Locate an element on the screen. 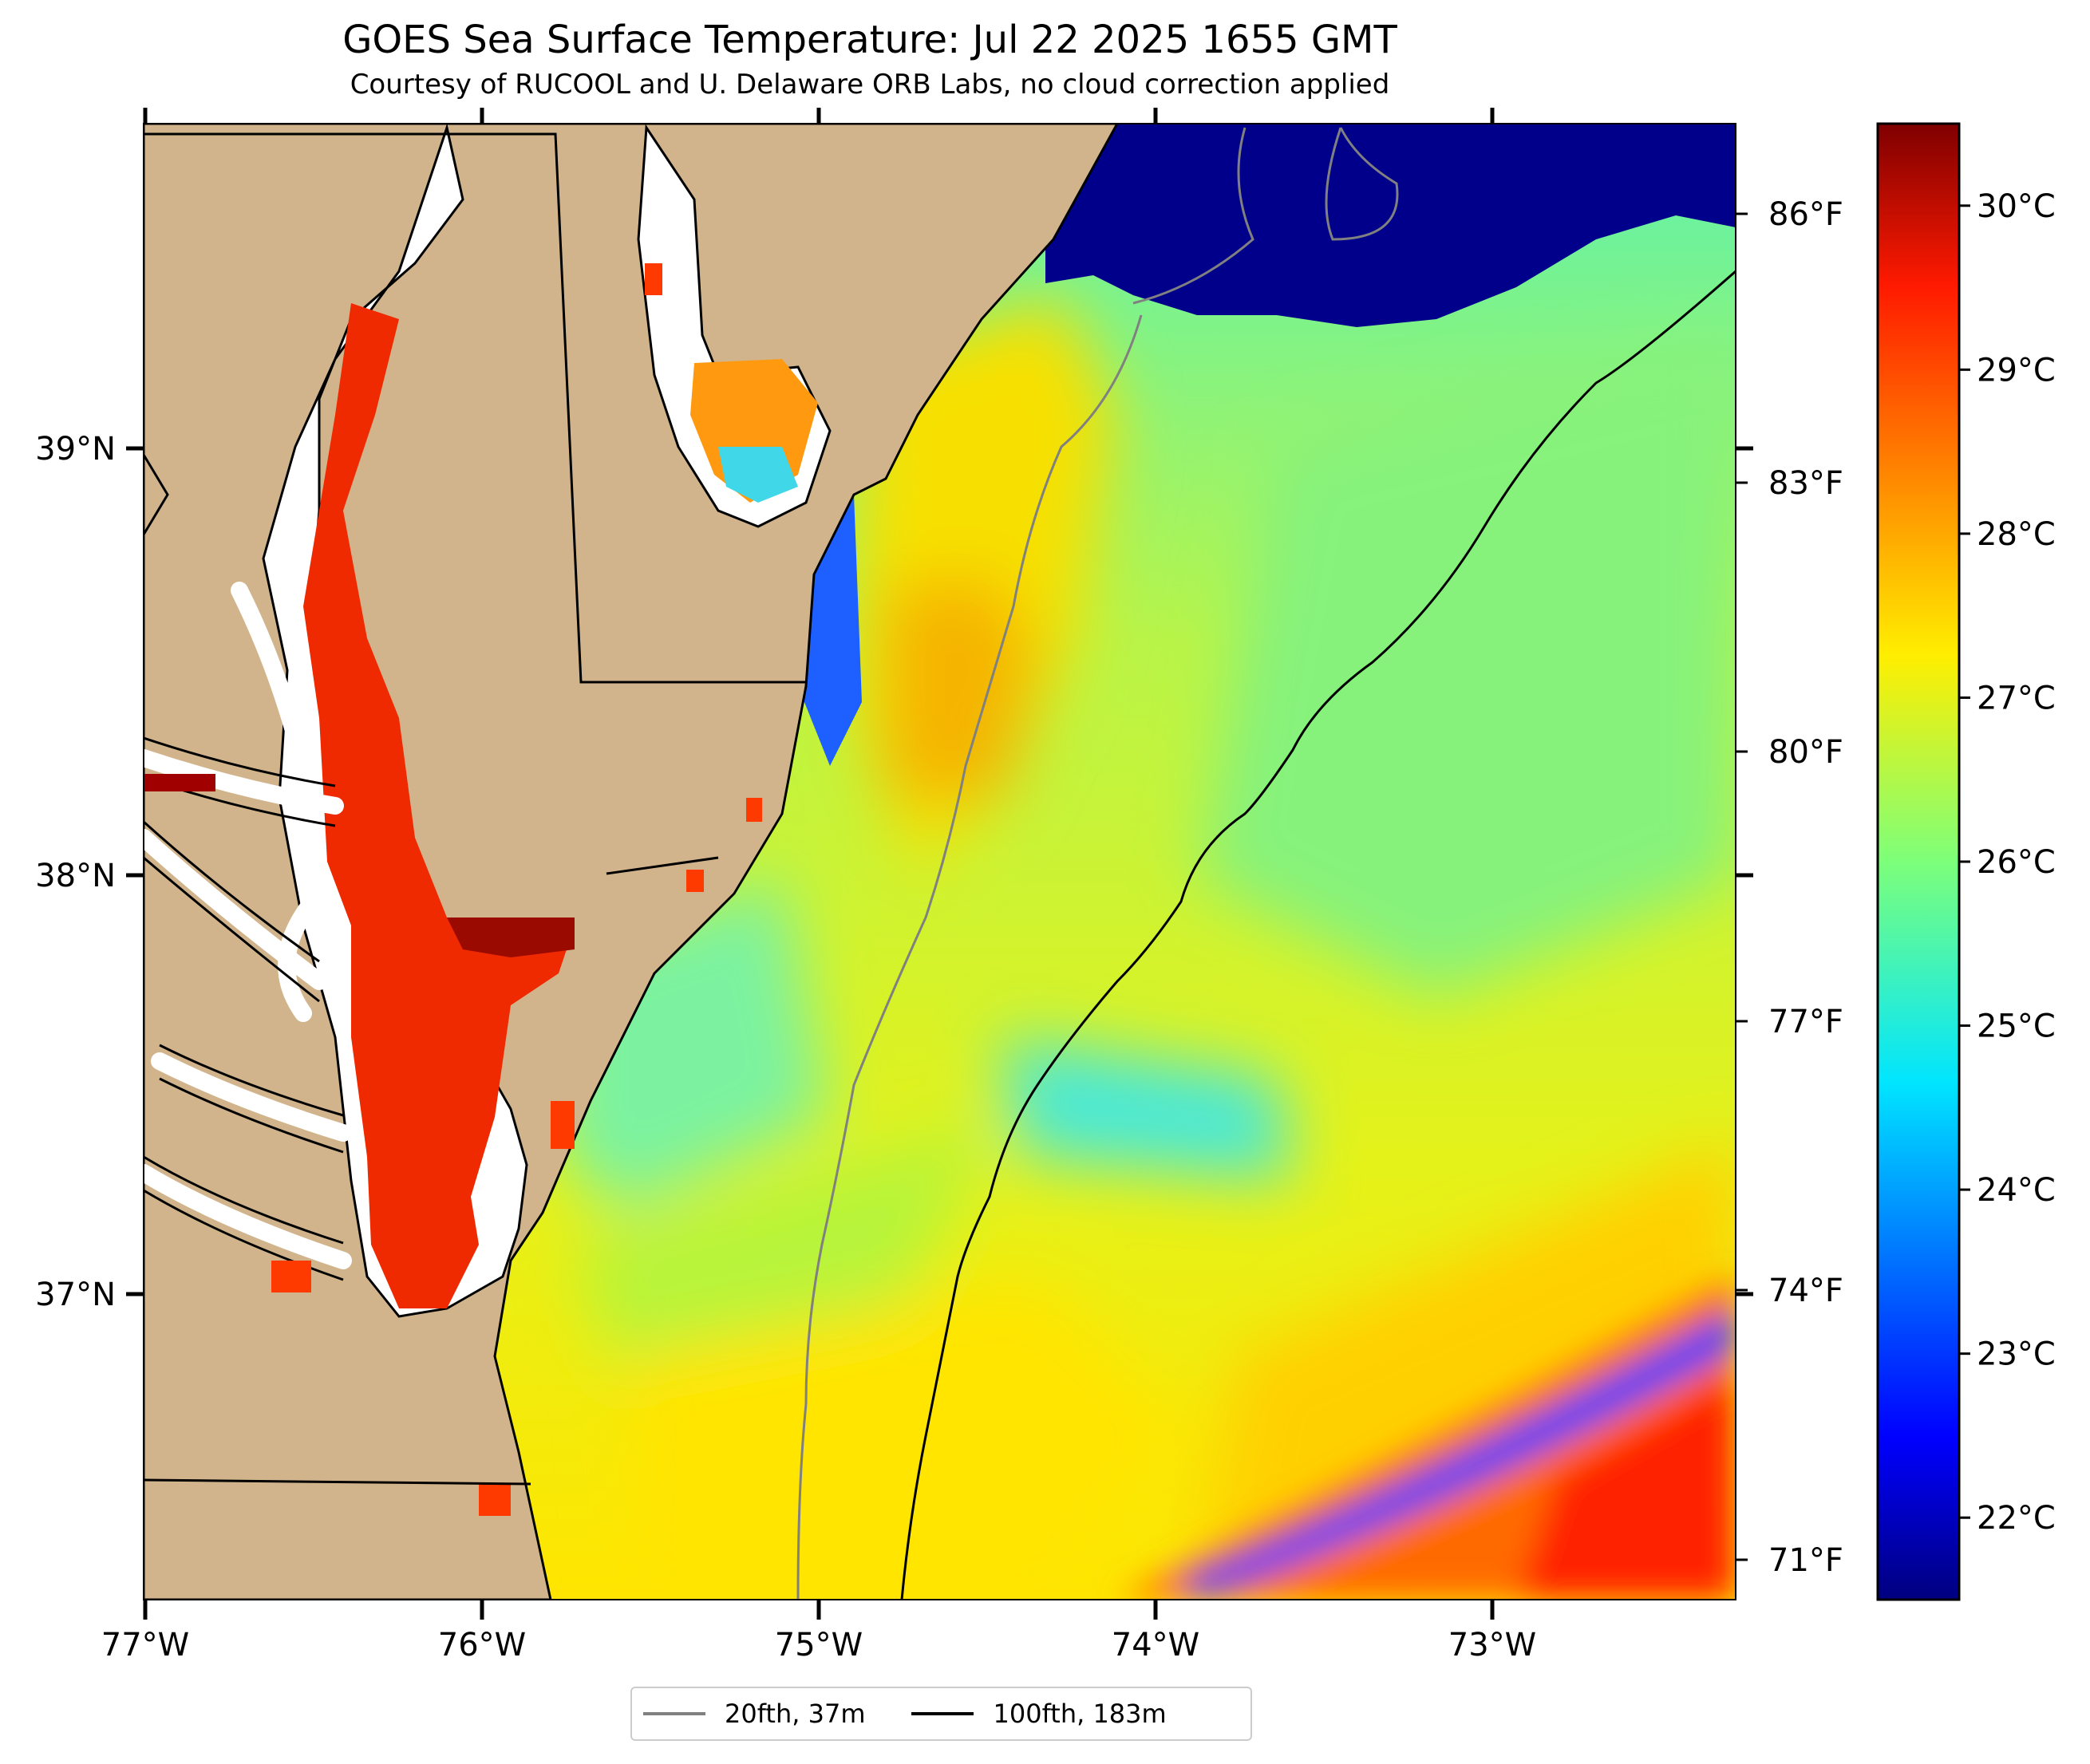  lon-label: 73°W is located at coordinates (1492, 1645).